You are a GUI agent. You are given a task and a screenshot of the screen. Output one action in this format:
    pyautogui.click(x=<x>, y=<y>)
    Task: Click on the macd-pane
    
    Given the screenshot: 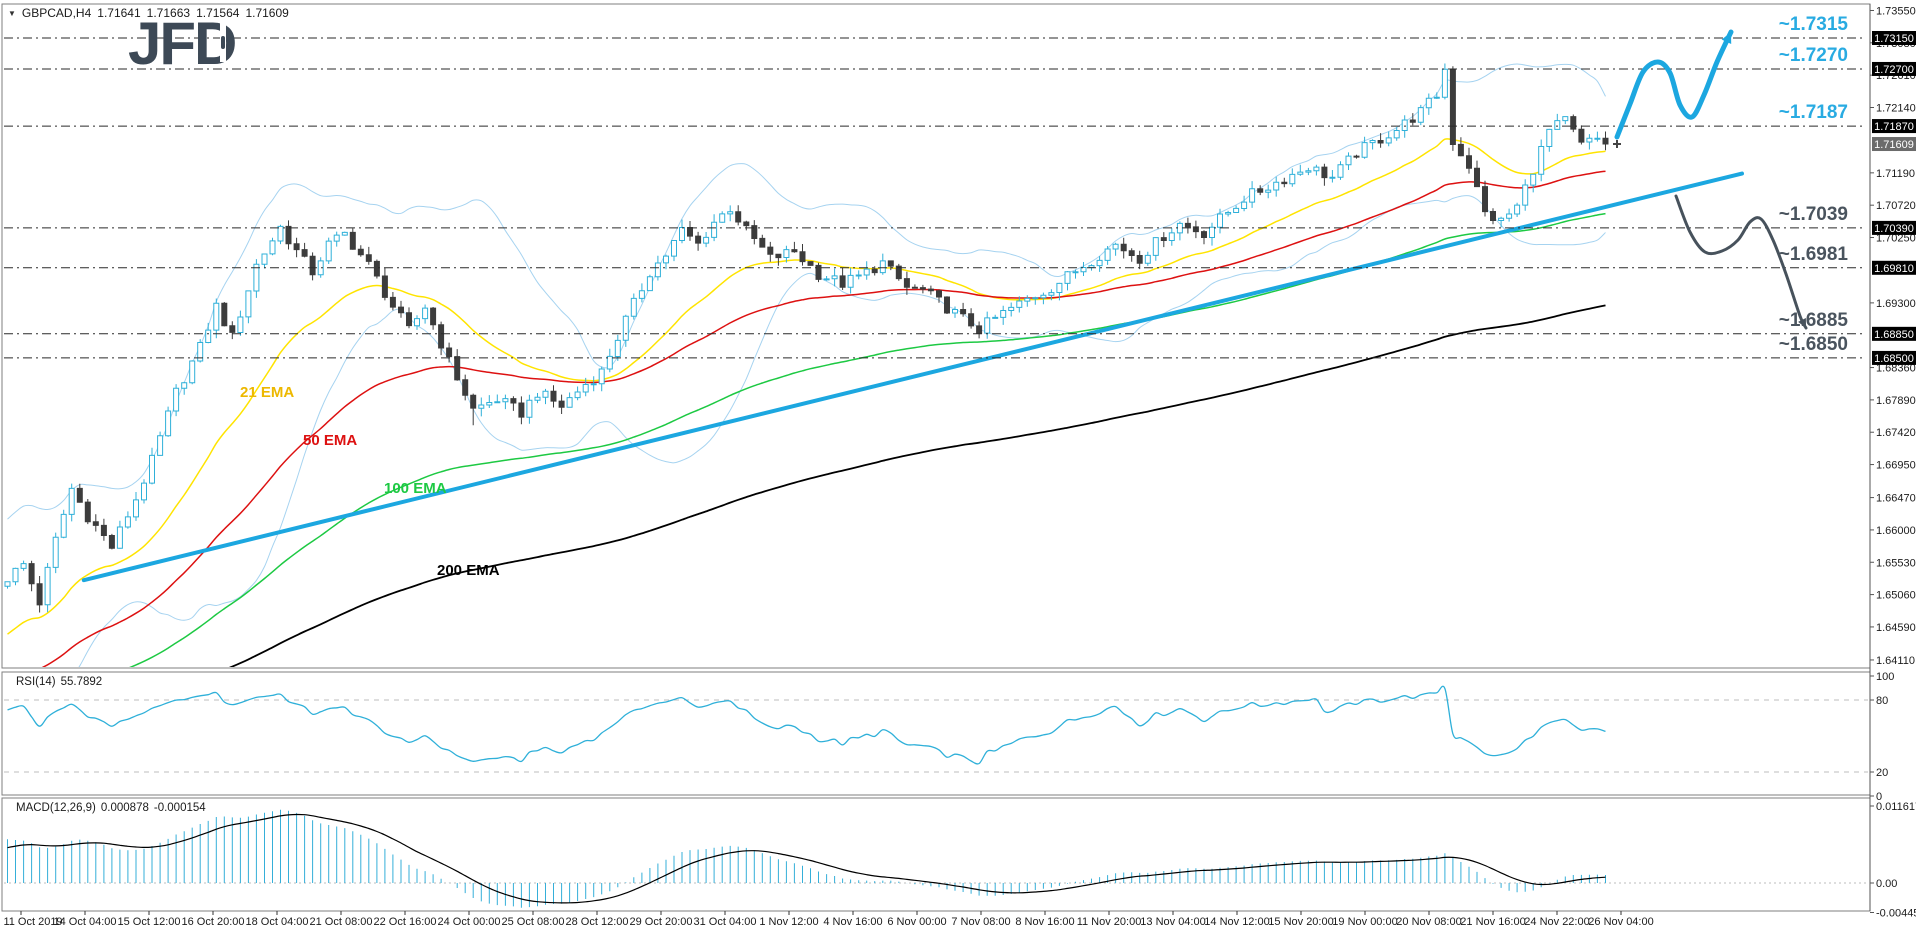 What is the action you would take?
    pyautogui.click(x=936, y=854)
    